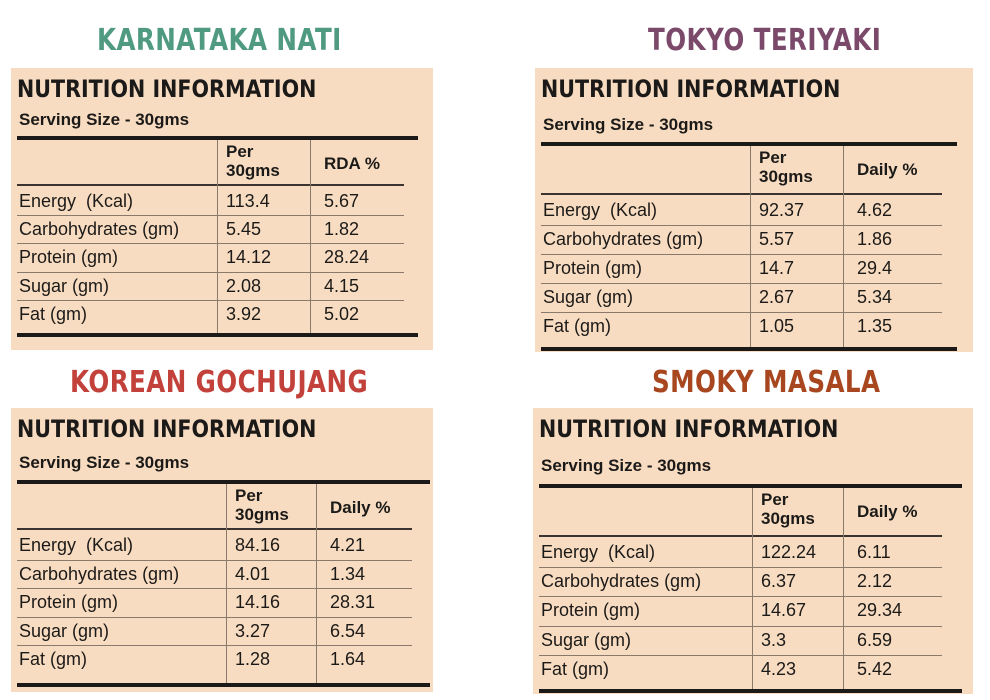  What do you see at coordinates (253, 659) in the screenshot?
I see `per-serving-value: 1.28` at bounding box center [253, 659].